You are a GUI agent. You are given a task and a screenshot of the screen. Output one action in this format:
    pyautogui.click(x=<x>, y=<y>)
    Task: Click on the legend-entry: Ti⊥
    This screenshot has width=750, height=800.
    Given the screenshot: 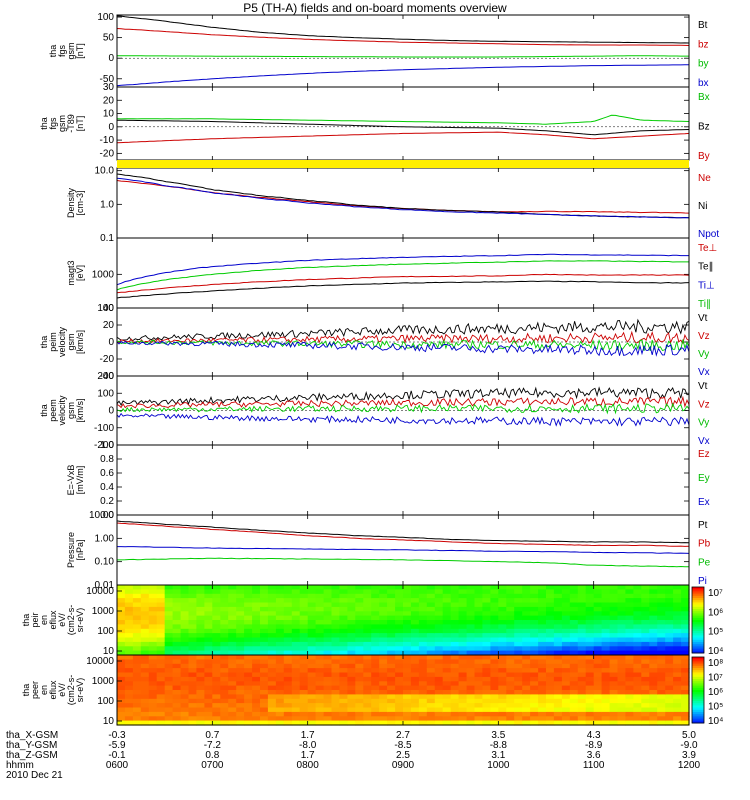 What is the action you would take?
    pyautogui.click(x=706, y=285)
    